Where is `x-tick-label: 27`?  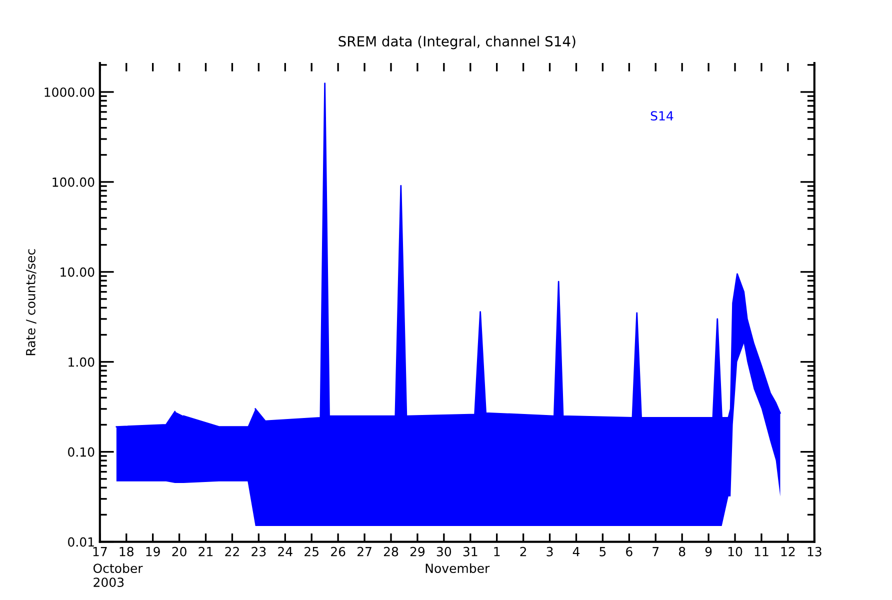
x-tick-label: 27 is located at coordinates (364, 551).